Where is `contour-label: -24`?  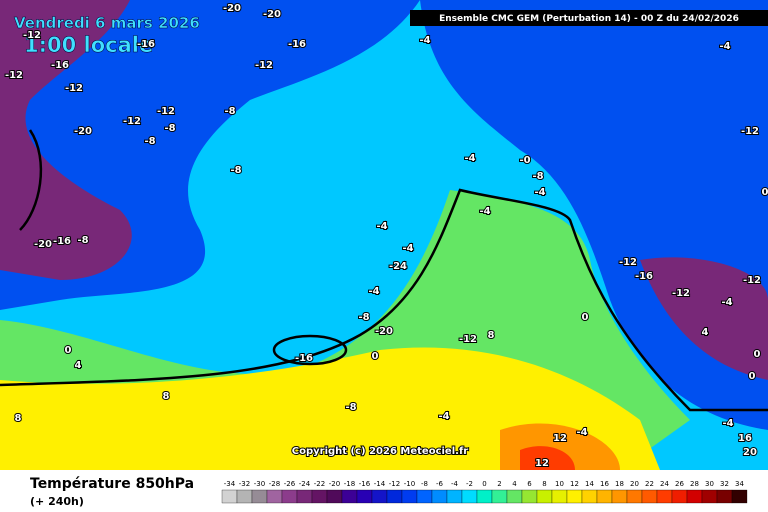 contour-label: -24 is located at coordinates (398, 266).